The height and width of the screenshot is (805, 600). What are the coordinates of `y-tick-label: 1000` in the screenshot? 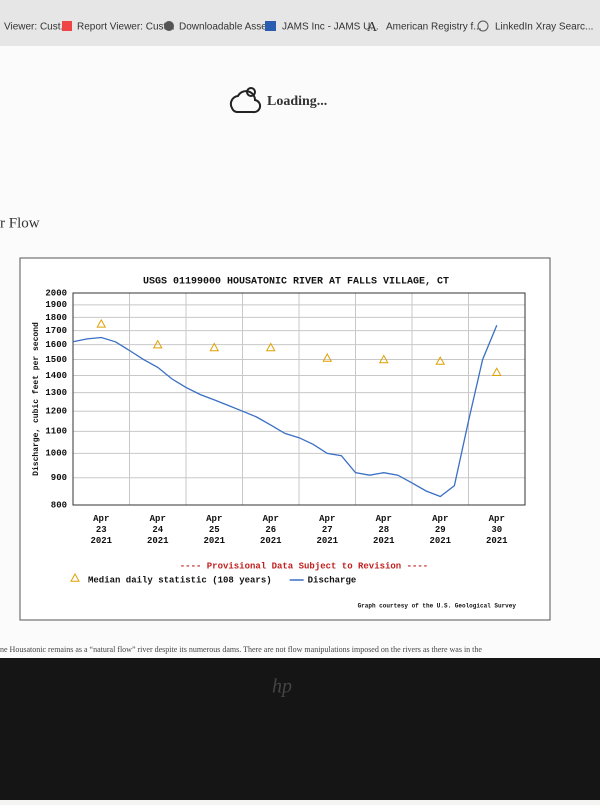 It's located at (56, 454).